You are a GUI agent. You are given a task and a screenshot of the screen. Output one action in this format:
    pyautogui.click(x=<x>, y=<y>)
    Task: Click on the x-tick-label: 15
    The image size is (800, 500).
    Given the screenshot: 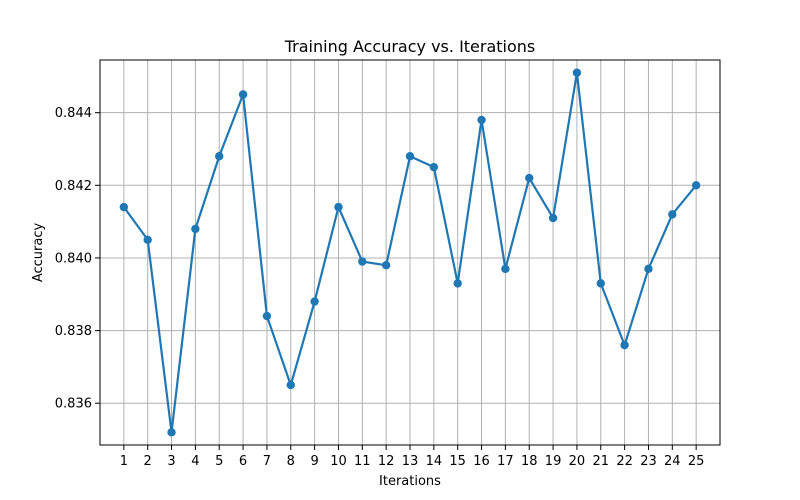 What is the action you would take?
    pyautogui.click(x=457, y=461)
    